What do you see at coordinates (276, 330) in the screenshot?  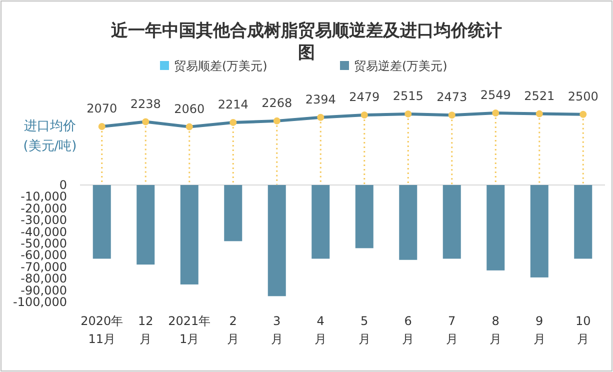 I see `x-tick-label: 3 月` at bounding box center [276, 330].